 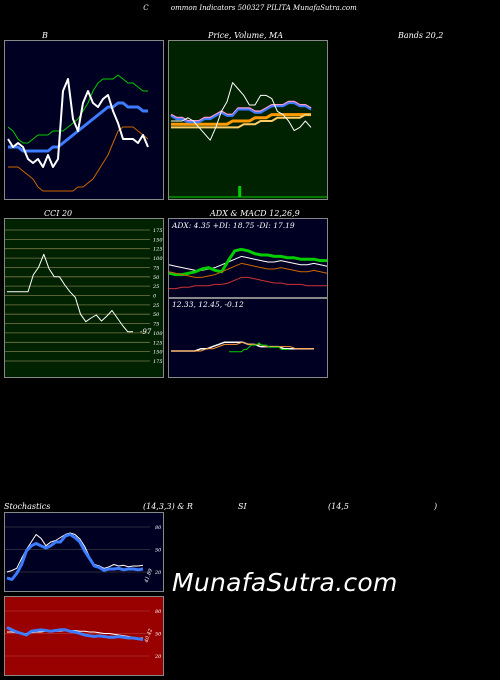 I want to click on adx-title: ADX & MACD 12,26,9, so click(x=255, y=213).